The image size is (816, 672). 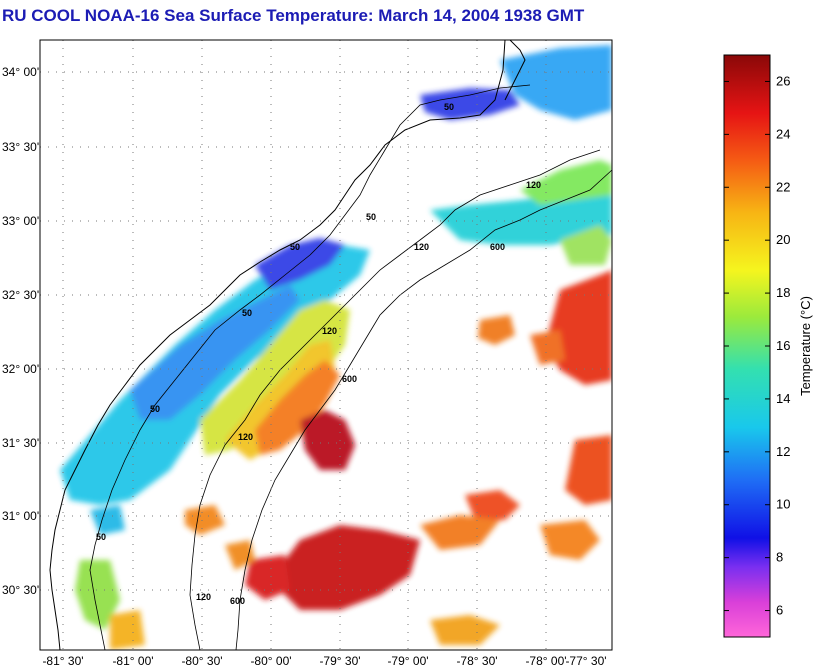 What do you see at coordinates (783, 345) in the screenshot?
I see `colorbar-tick-label: 16` at bounding box center [783, 345].